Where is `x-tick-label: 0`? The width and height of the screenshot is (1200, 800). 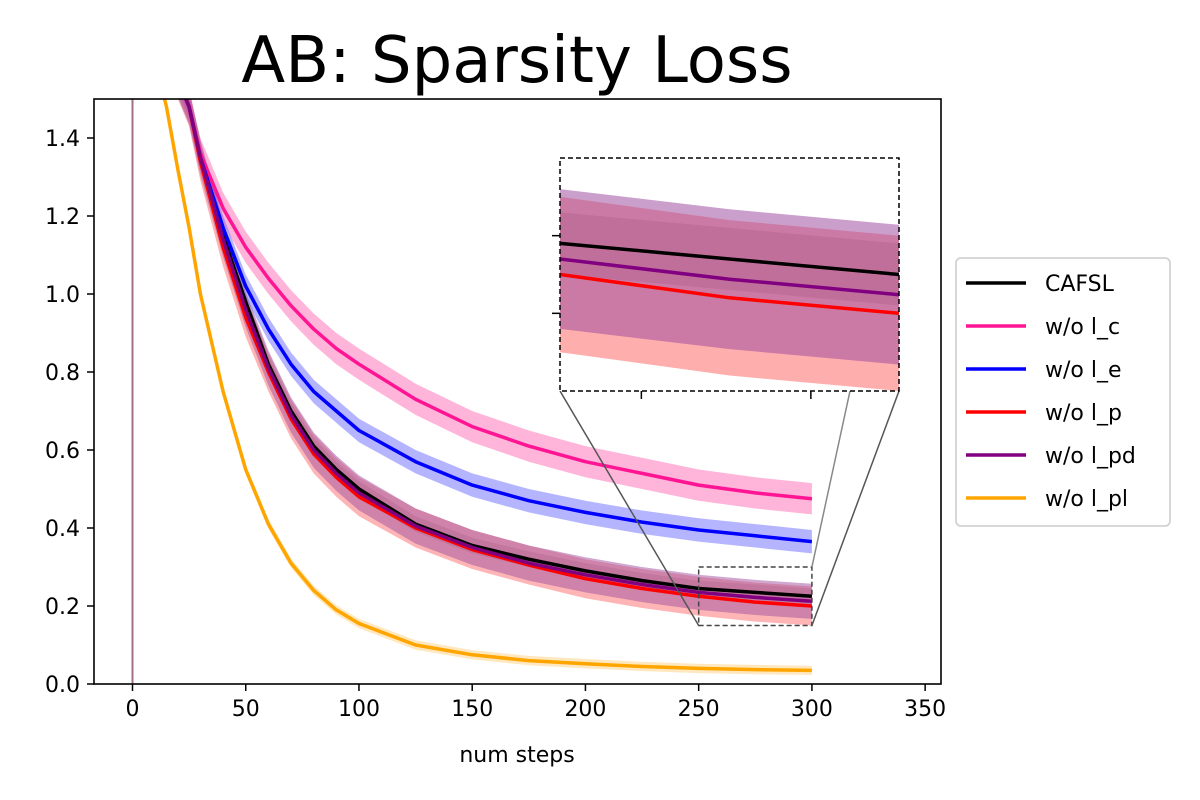
x-tick-label: 0 is located at coordinates (133, 709).